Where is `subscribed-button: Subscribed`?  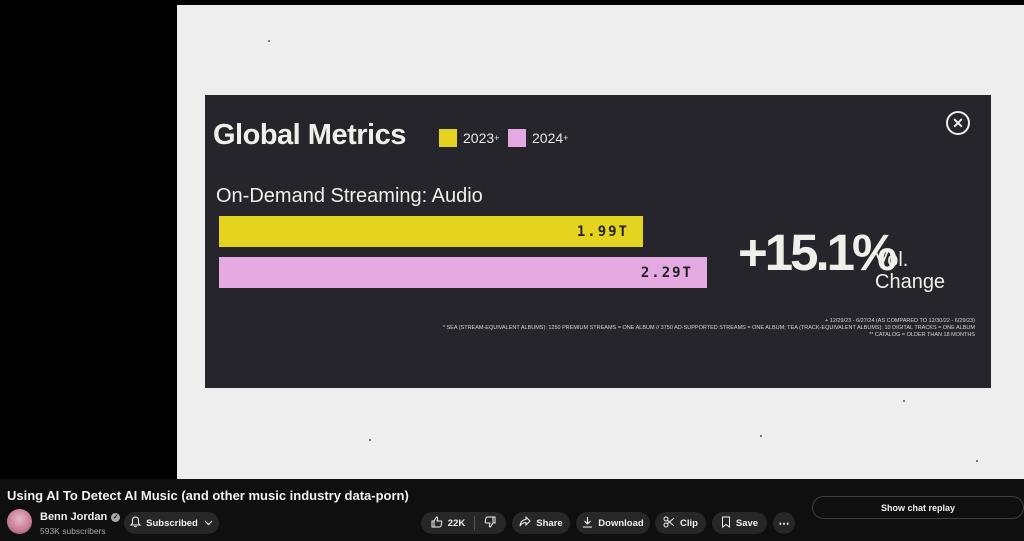 subscribed-button: Subscribed is located at coordinates (171, 523).